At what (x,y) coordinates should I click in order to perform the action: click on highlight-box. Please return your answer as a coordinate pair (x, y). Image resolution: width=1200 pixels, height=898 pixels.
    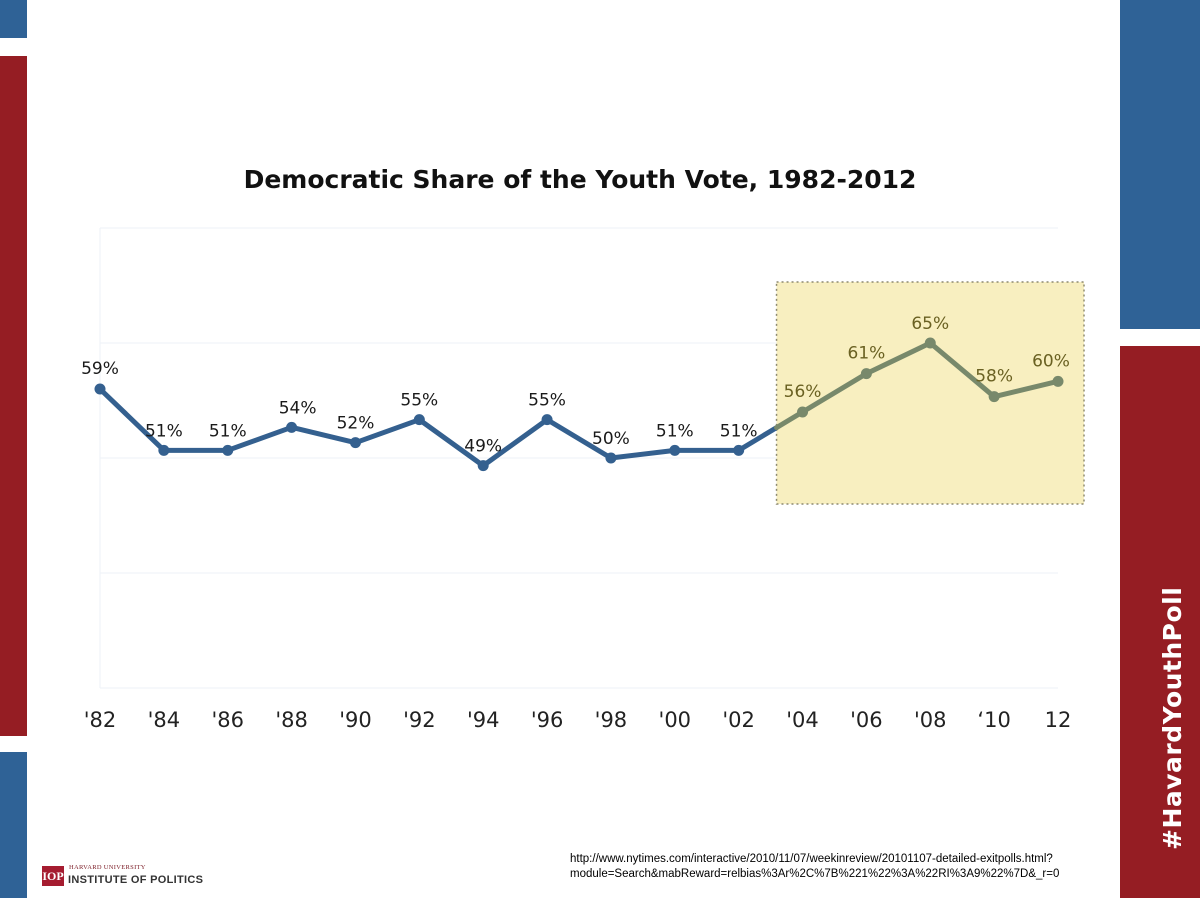
    Looking at the image, I should click on (930, 393).